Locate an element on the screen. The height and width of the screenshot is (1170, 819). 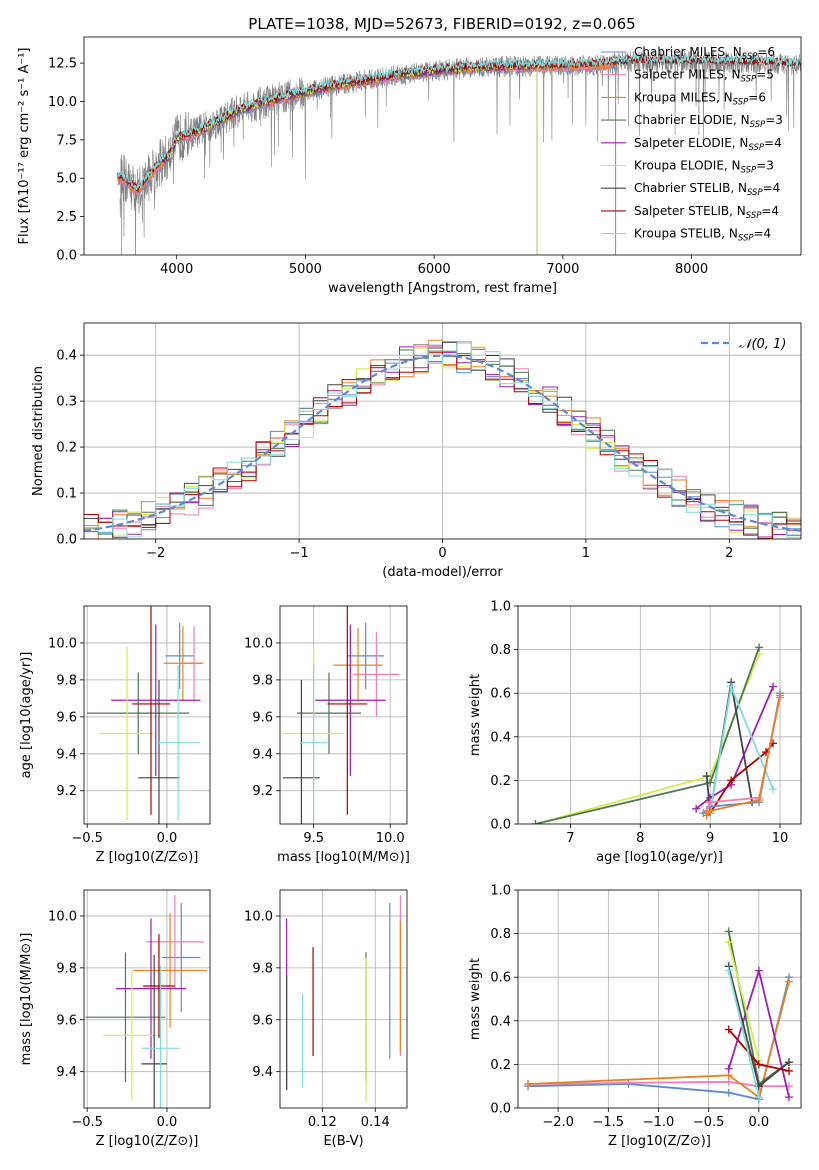
residual-legend: 𝒩(0, 1) is located at coordinates (743, 344).